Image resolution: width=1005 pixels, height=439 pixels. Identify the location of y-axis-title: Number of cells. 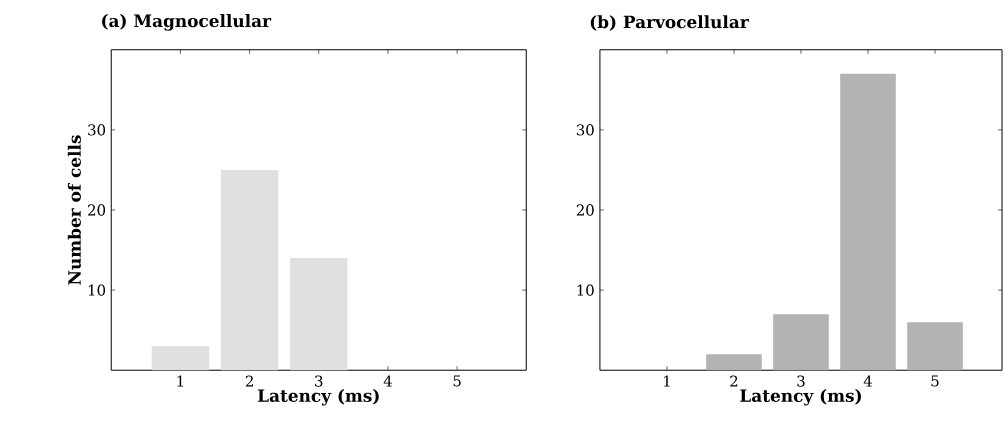
(74, 210).